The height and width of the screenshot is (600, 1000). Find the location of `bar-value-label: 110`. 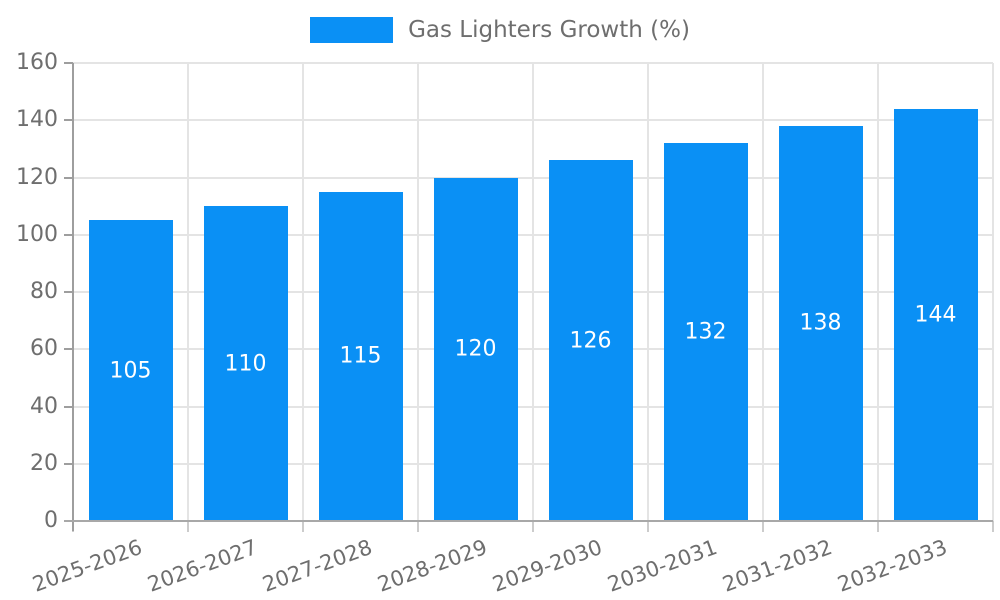

bar-value-label: 110 is located at coordinates (245, 364).